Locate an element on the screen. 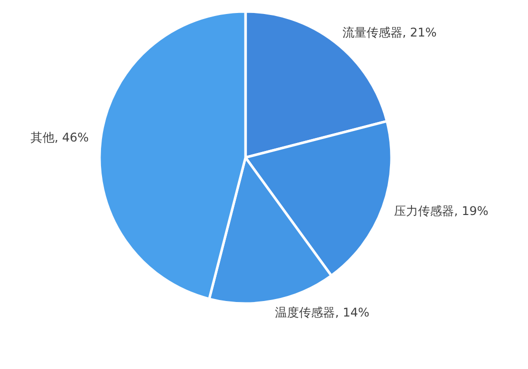 Image resolution: width=528 pixels, height=369 pixels. slice-label: 压力传感器, 19% is located at coordinates (441, 211).